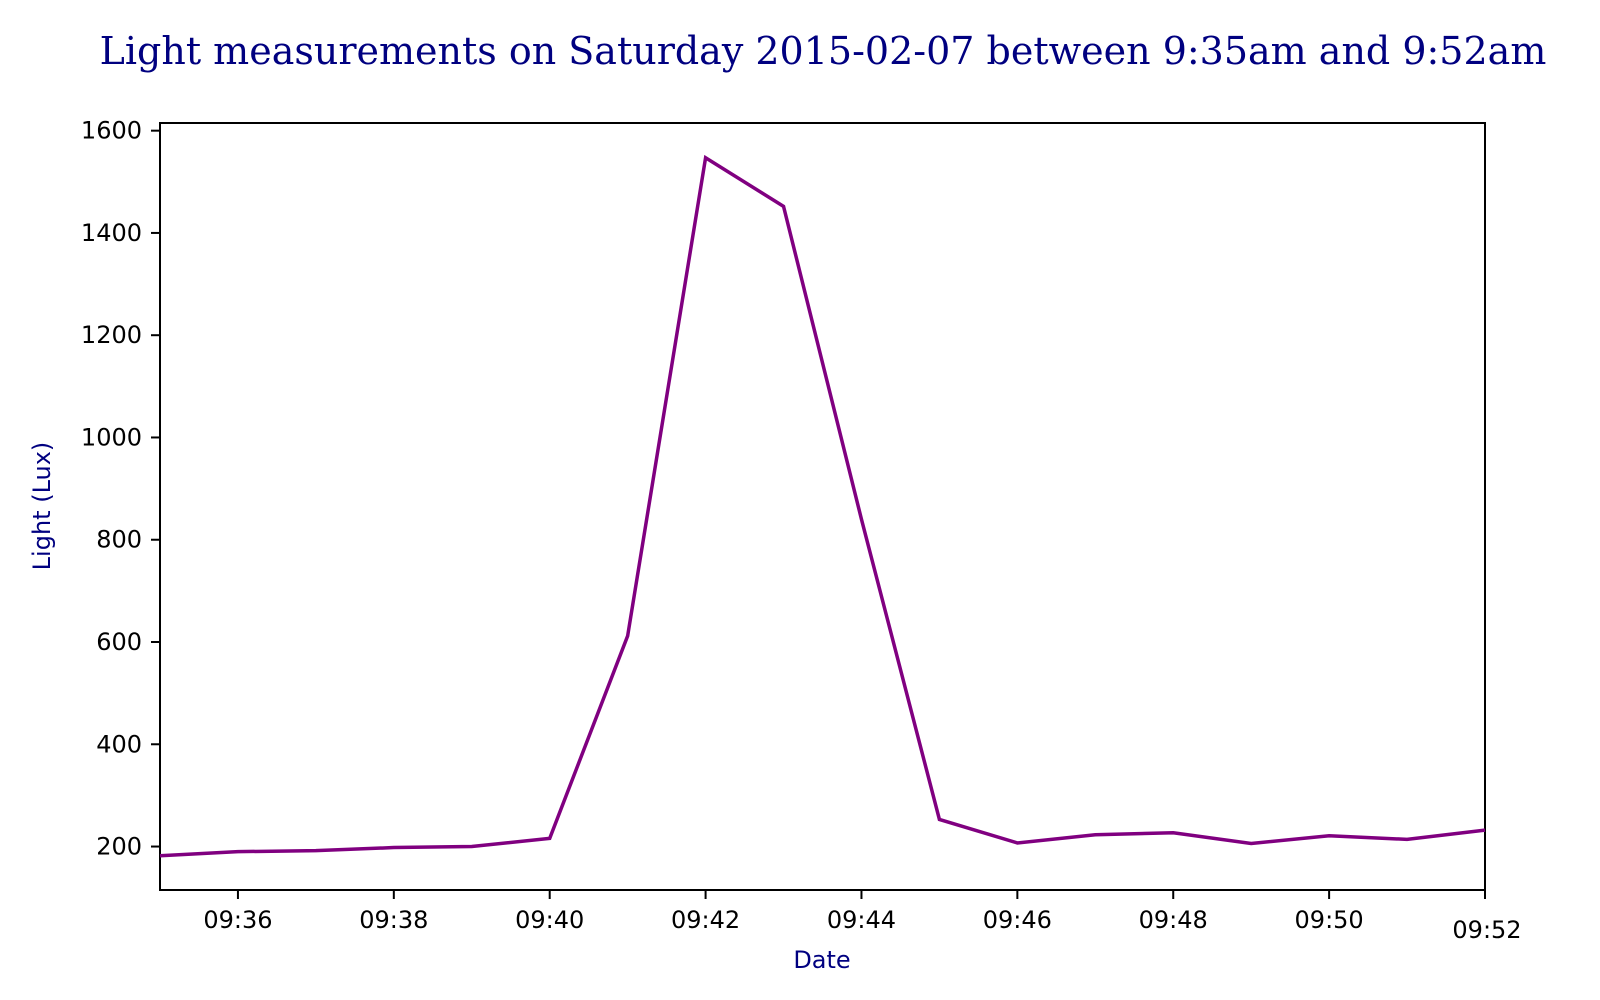 The image size is (1600, 1000). What do you see at coordinates (1173, 920) in the screenshot?
I see `x-tick-label: 09:48` at bounding box center [1173, 920].